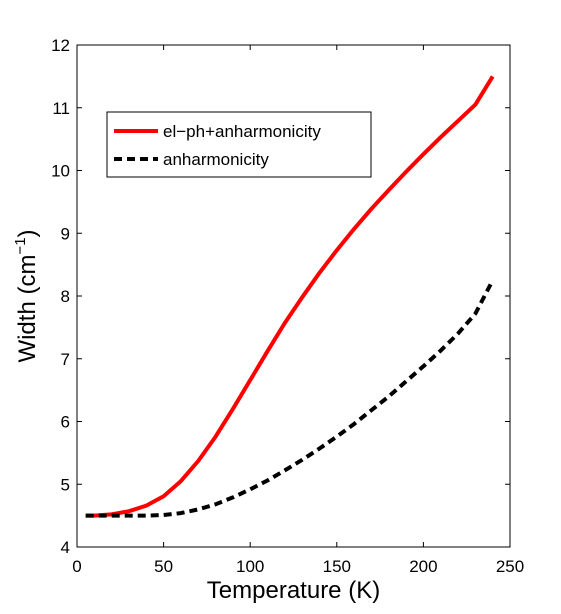  What do you see at coordinates (510, 566) in the screenshot?
I see `x-tick-label-250: 250` at bounding box center [510, 566].